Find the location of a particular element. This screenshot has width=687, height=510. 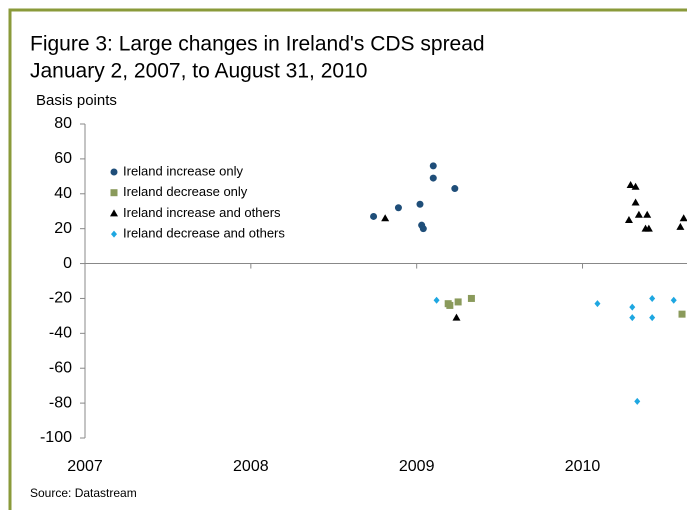

y-tick-label: 60 is located at coordinates (63, 158).